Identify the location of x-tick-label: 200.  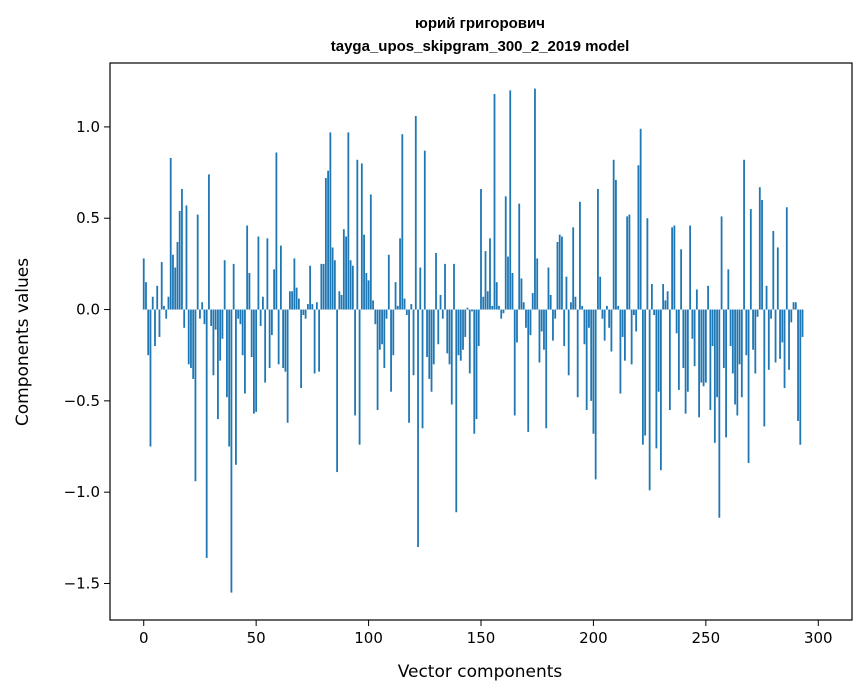
(593, 638).